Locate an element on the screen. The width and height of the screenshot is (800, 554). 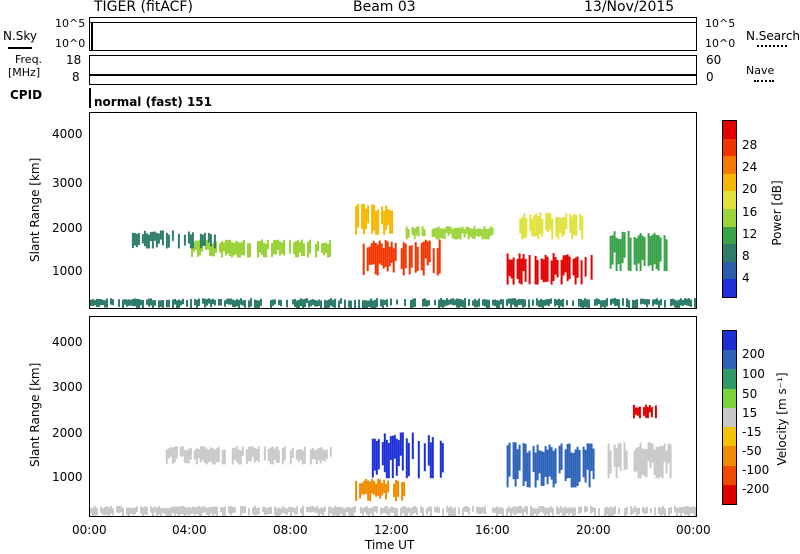
vel-ytick-4000: 4000 is located at coordinates (67, 342).